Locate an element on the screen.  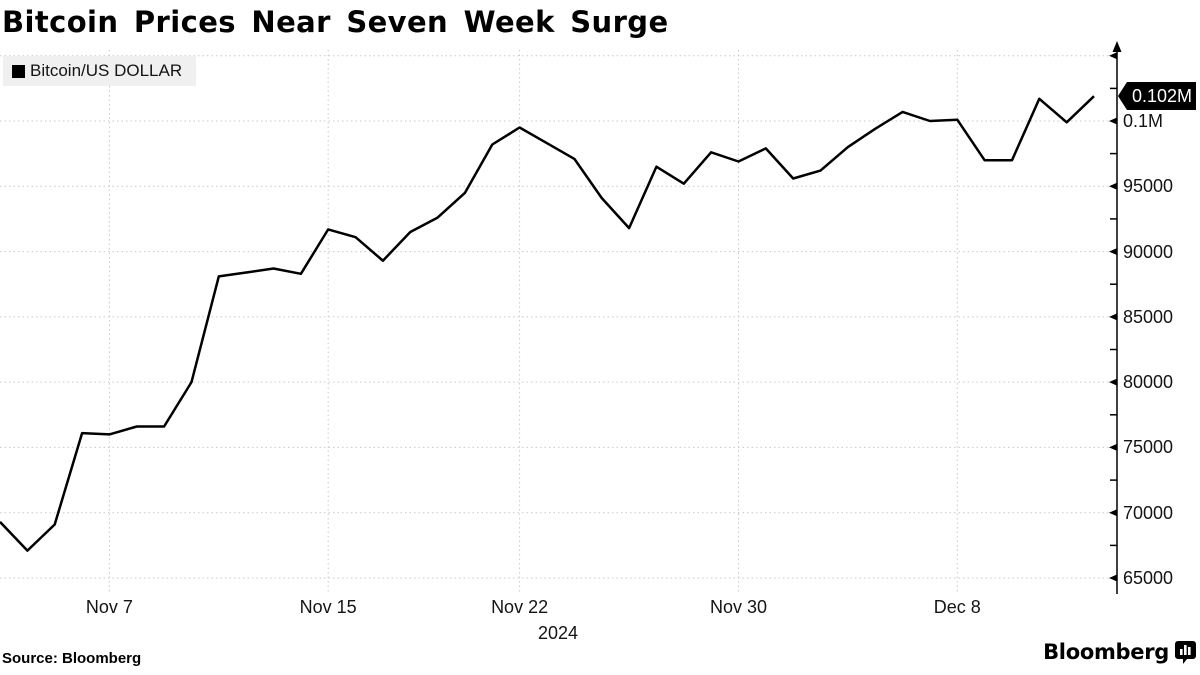
page-title: Bitcoin Prices Near Seven Week Surge is located at coordinates (335, 22).